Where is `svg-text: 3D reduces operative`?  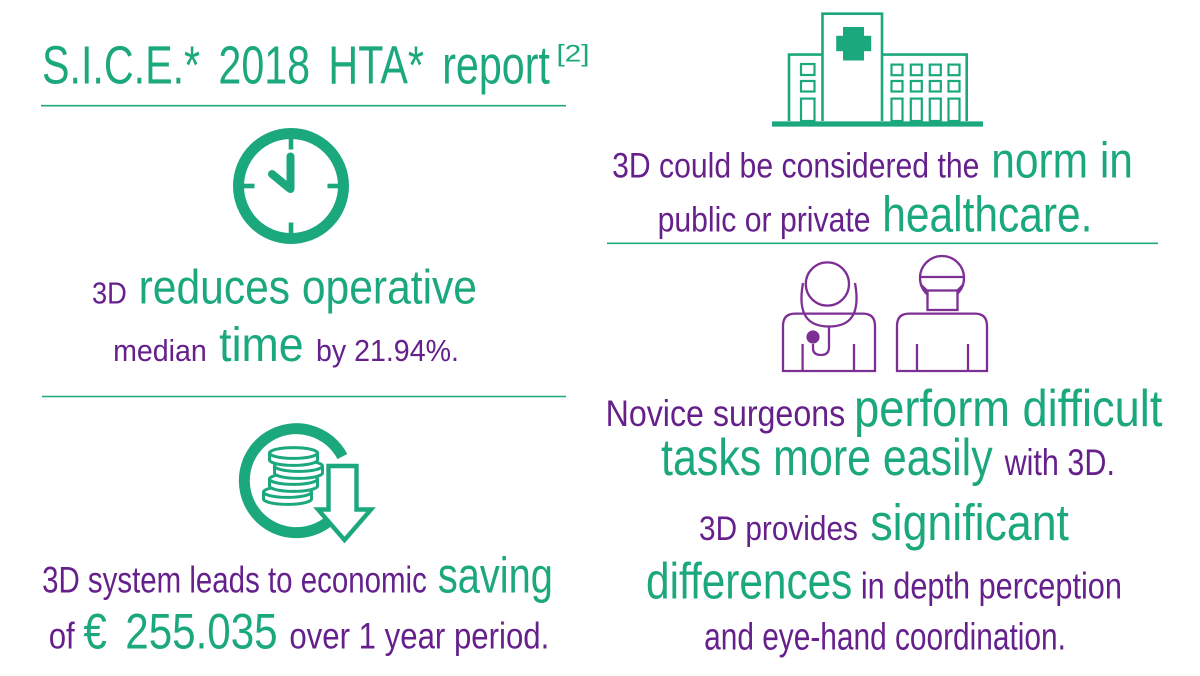
svg-text: 3D reduces operative is located at coordinates (284, 287).